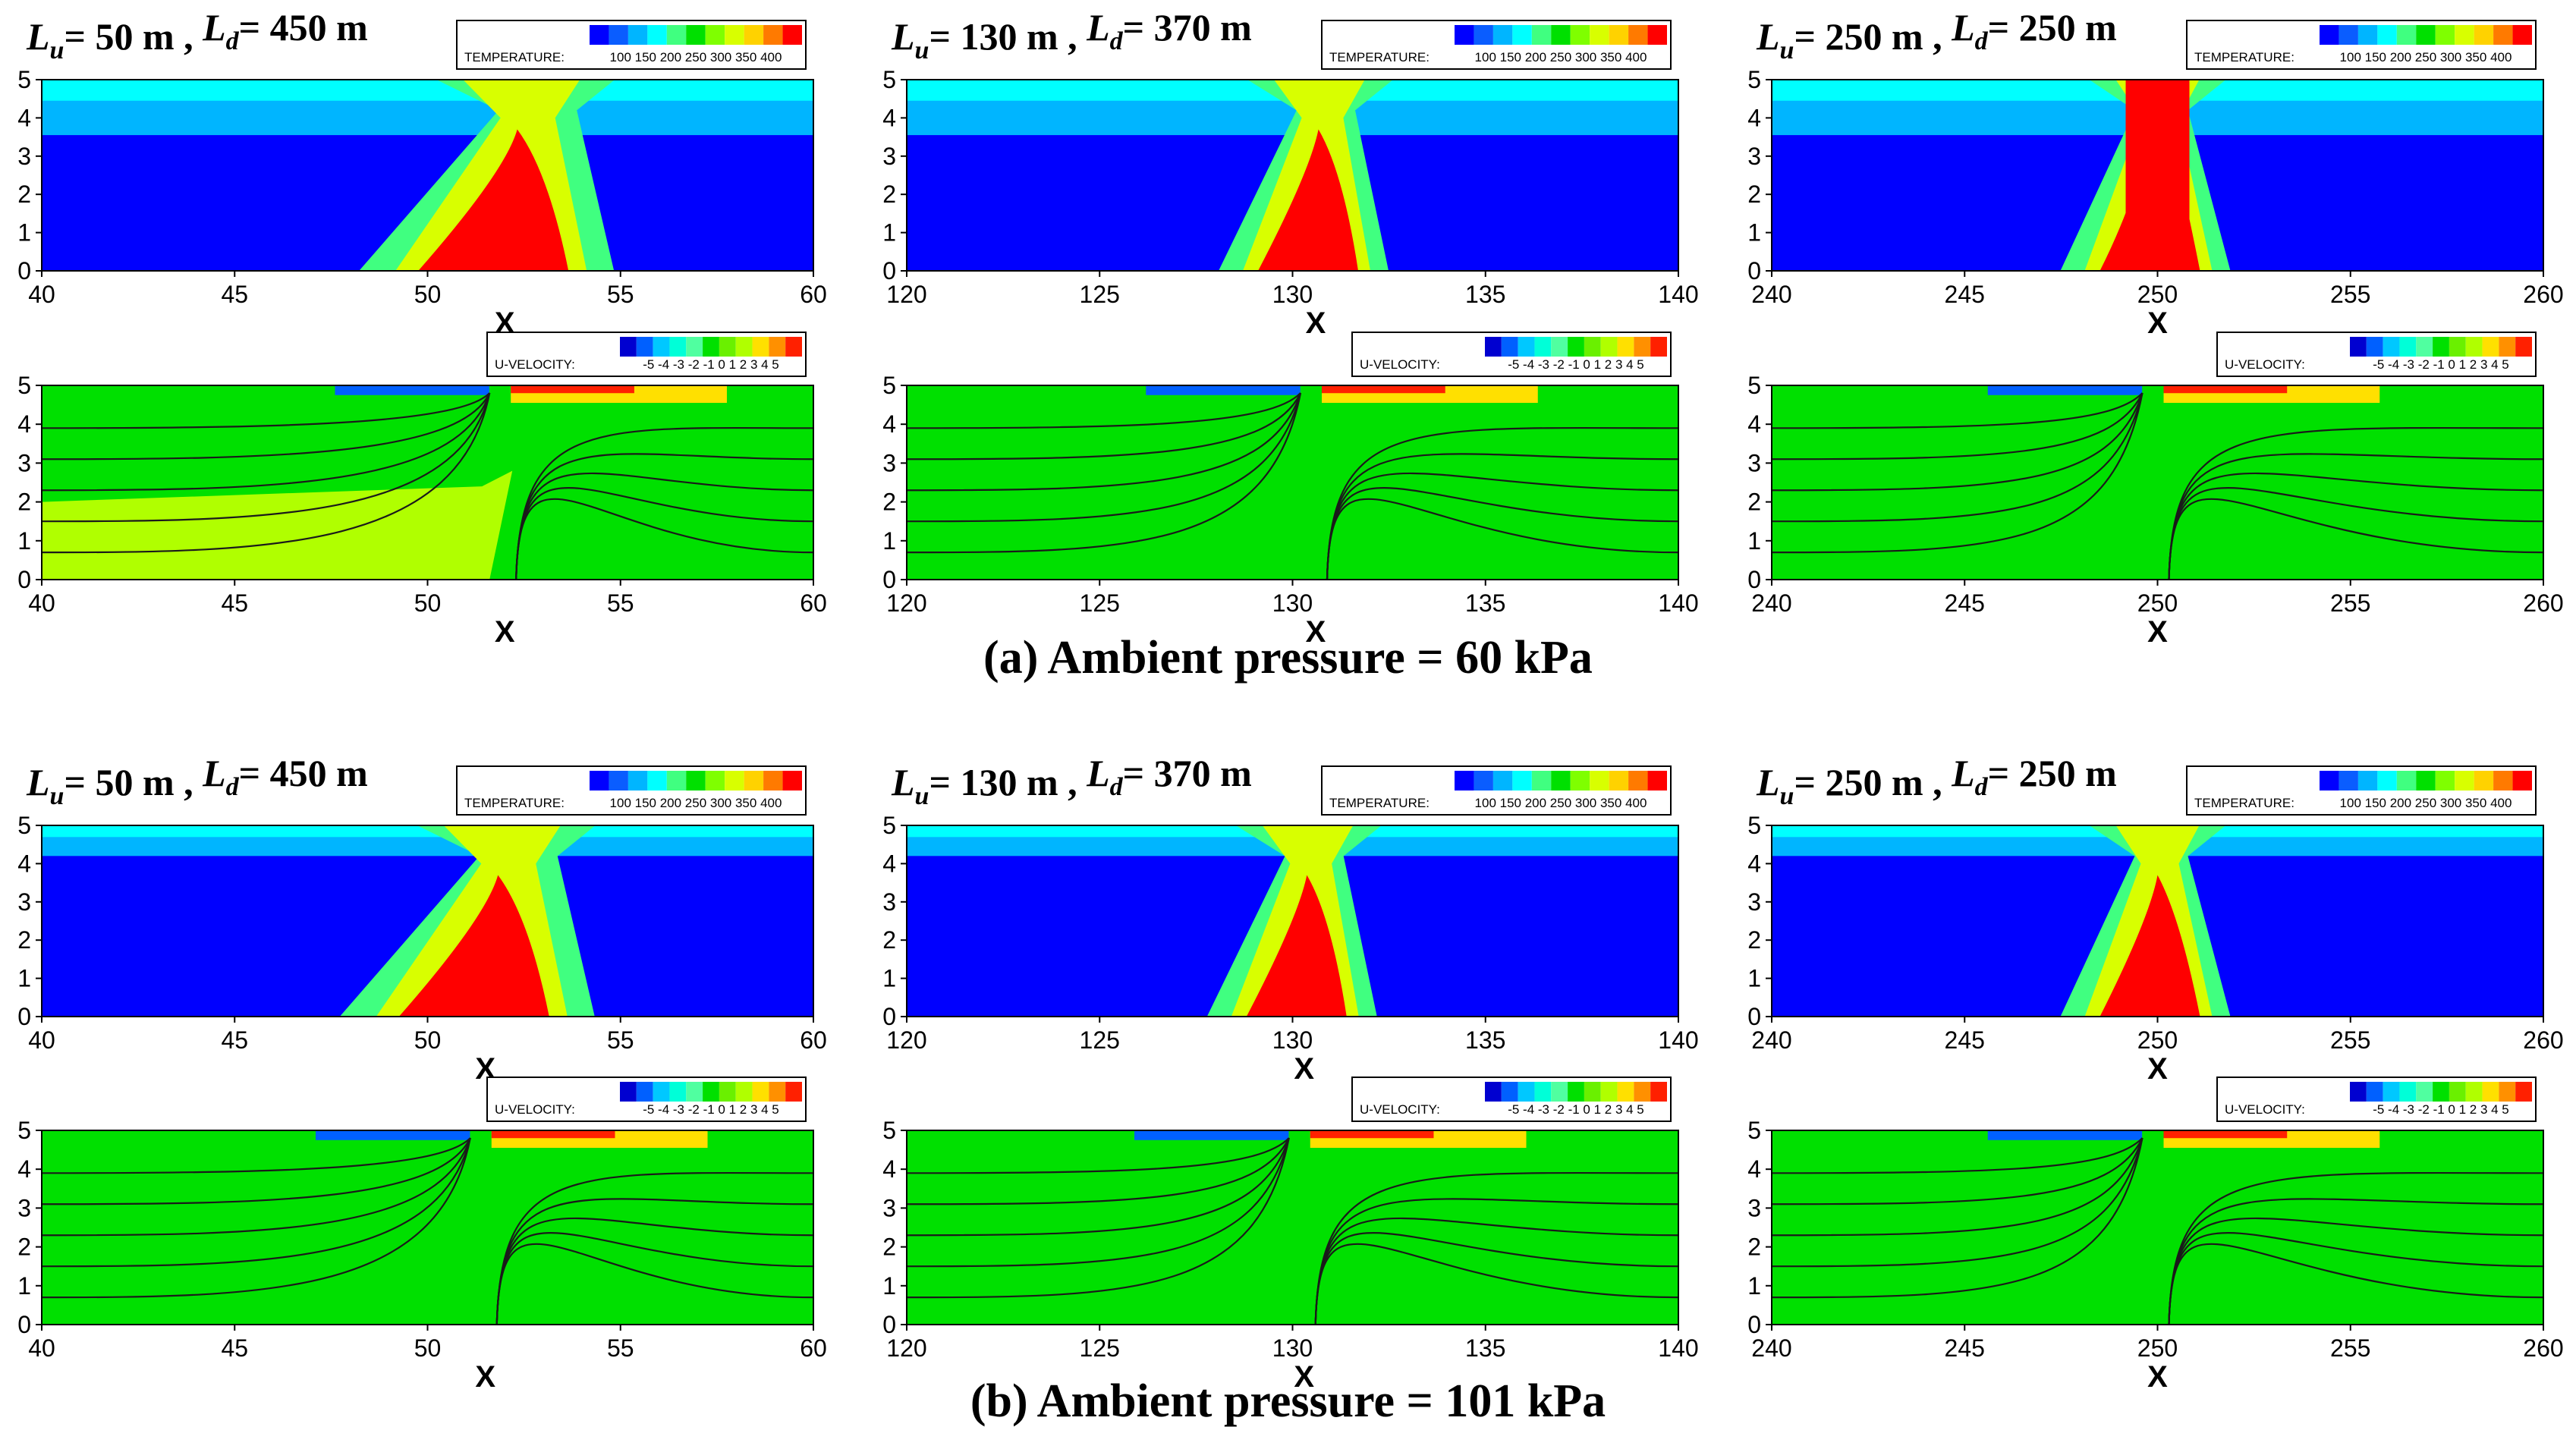 Image resolution: width=2576 pixels, height=1449 pixels. I want to click on title-subscript: d, so click(1117, 787).